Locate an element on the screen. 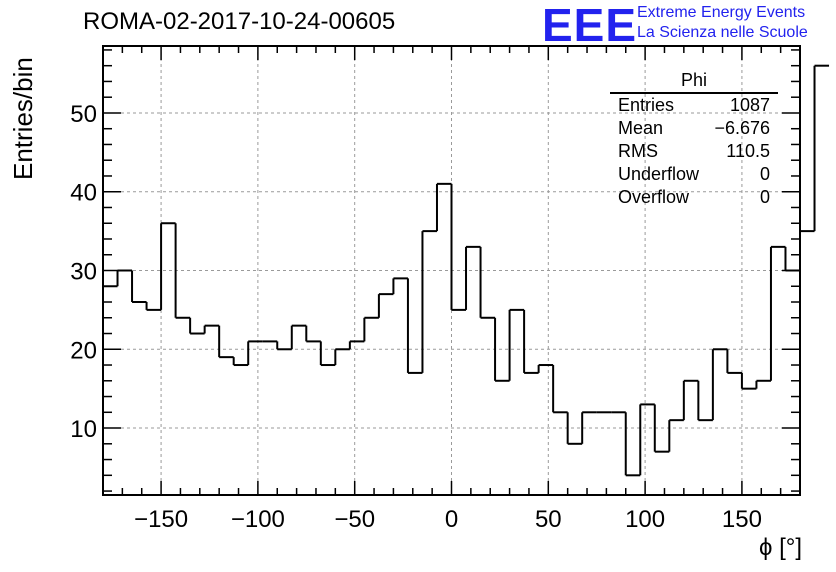 This screenshot has height=572, width=836. stats-label: Underflow is located at coordinates (659, 174).